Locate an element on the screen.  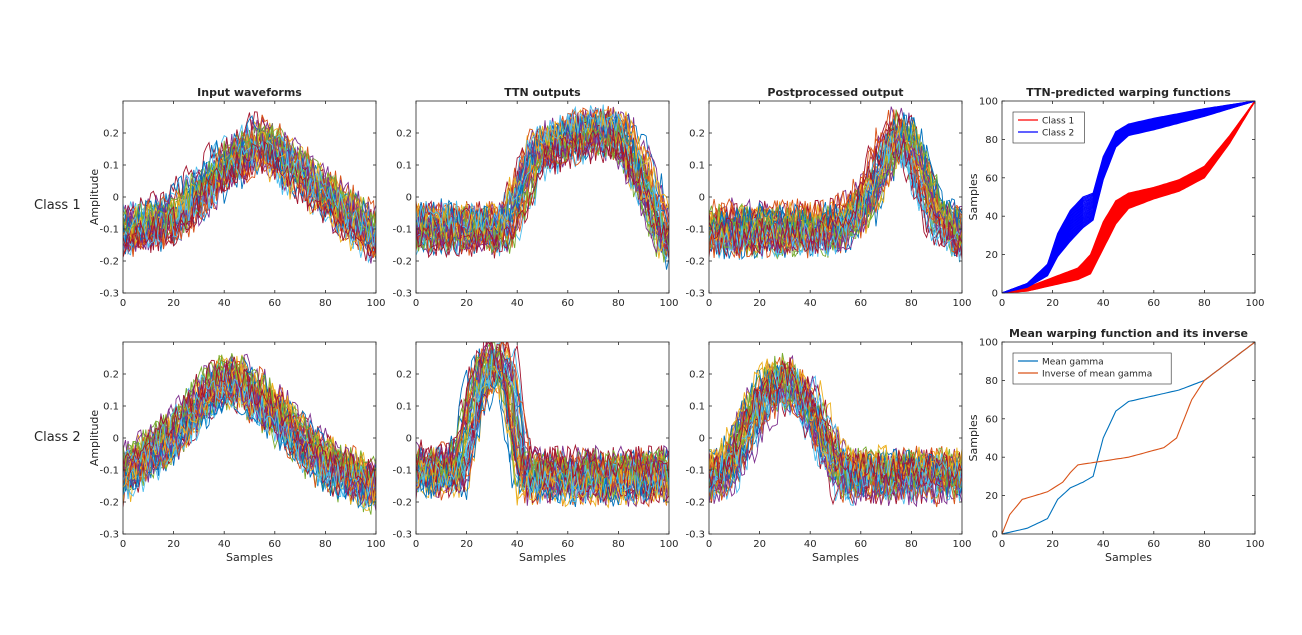
row-label-class-1: Class 1 is located at coordinates (57, 205).